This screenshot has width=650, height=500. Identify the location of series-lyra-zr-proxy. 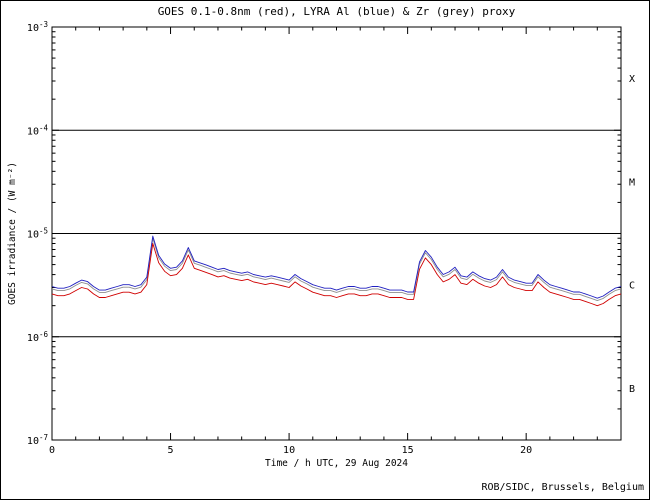
(336, 269).